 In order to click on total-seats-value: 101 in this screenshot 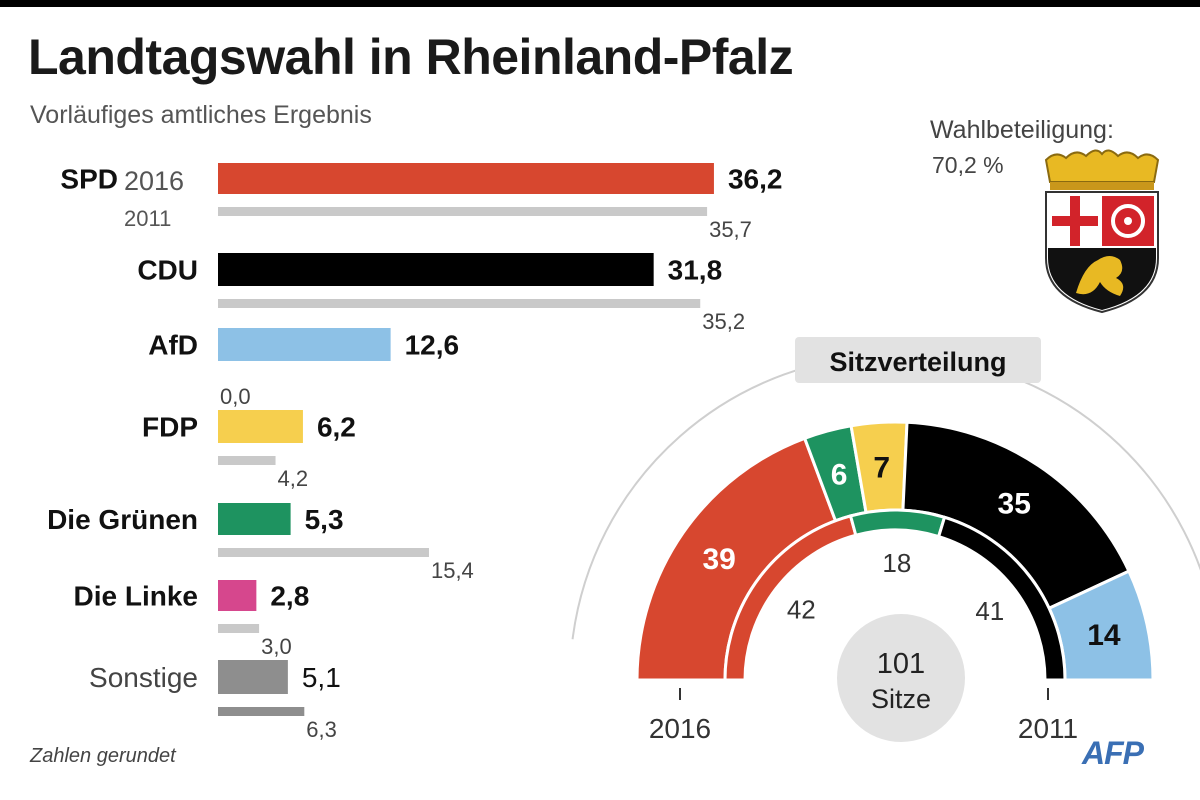, I will do `click(901, 664)`.